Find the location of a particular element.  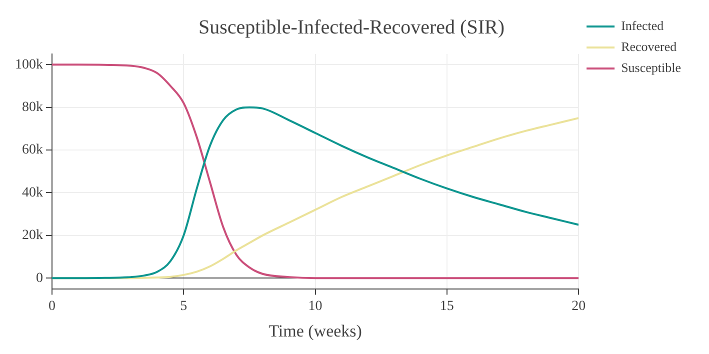

legend-label: Susceptible is located at coordinates (651, 67).